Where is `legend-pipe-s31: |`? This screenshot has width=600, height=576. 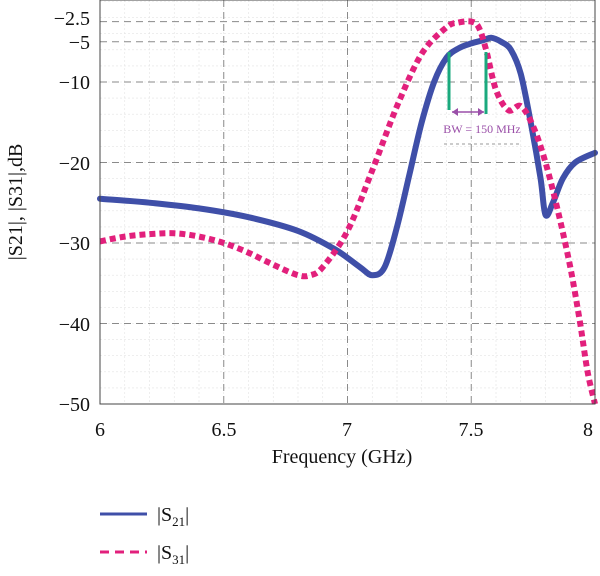 legend-pipe-s31: | is located at coordinates (187, 553).